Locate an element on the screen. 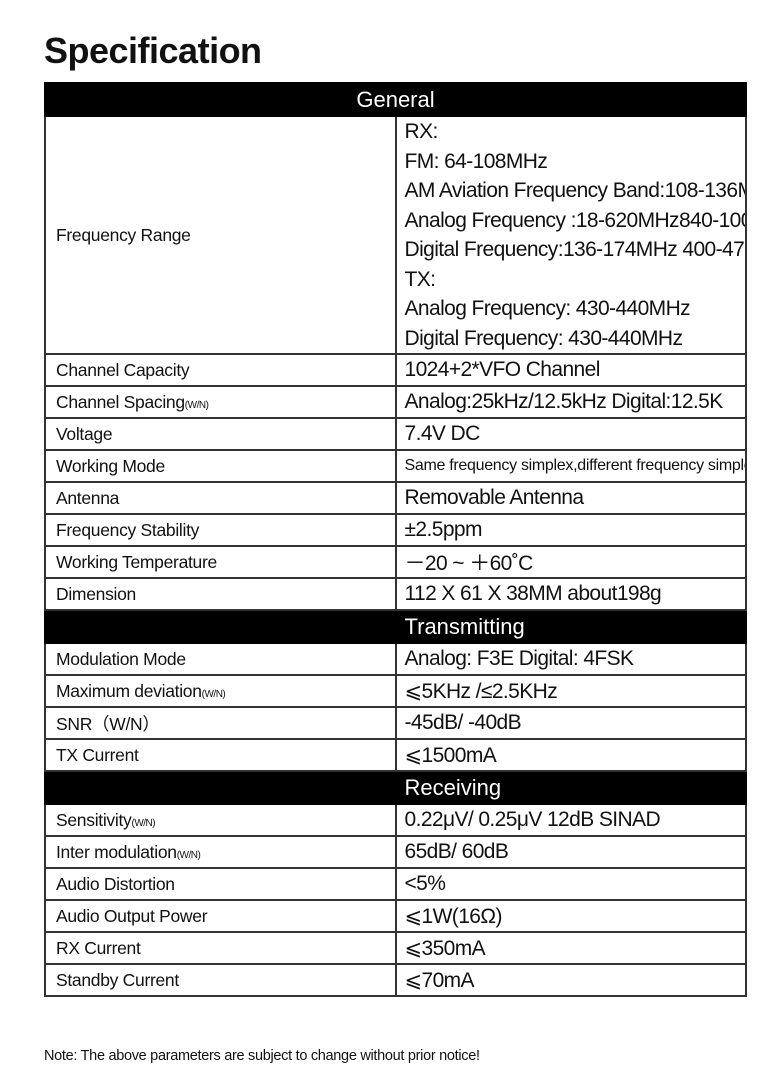  spec-label-text: RX Current is located at coordinates (98, 947).